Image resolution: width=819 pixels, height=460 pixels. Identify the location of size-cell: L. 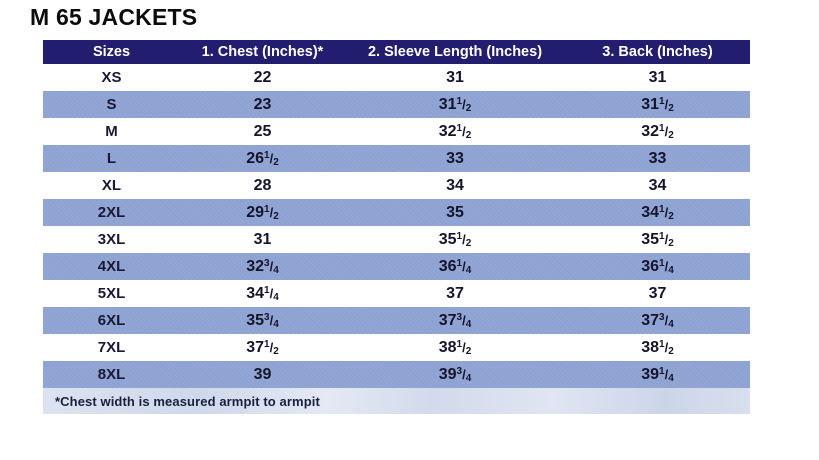
(111, 158).